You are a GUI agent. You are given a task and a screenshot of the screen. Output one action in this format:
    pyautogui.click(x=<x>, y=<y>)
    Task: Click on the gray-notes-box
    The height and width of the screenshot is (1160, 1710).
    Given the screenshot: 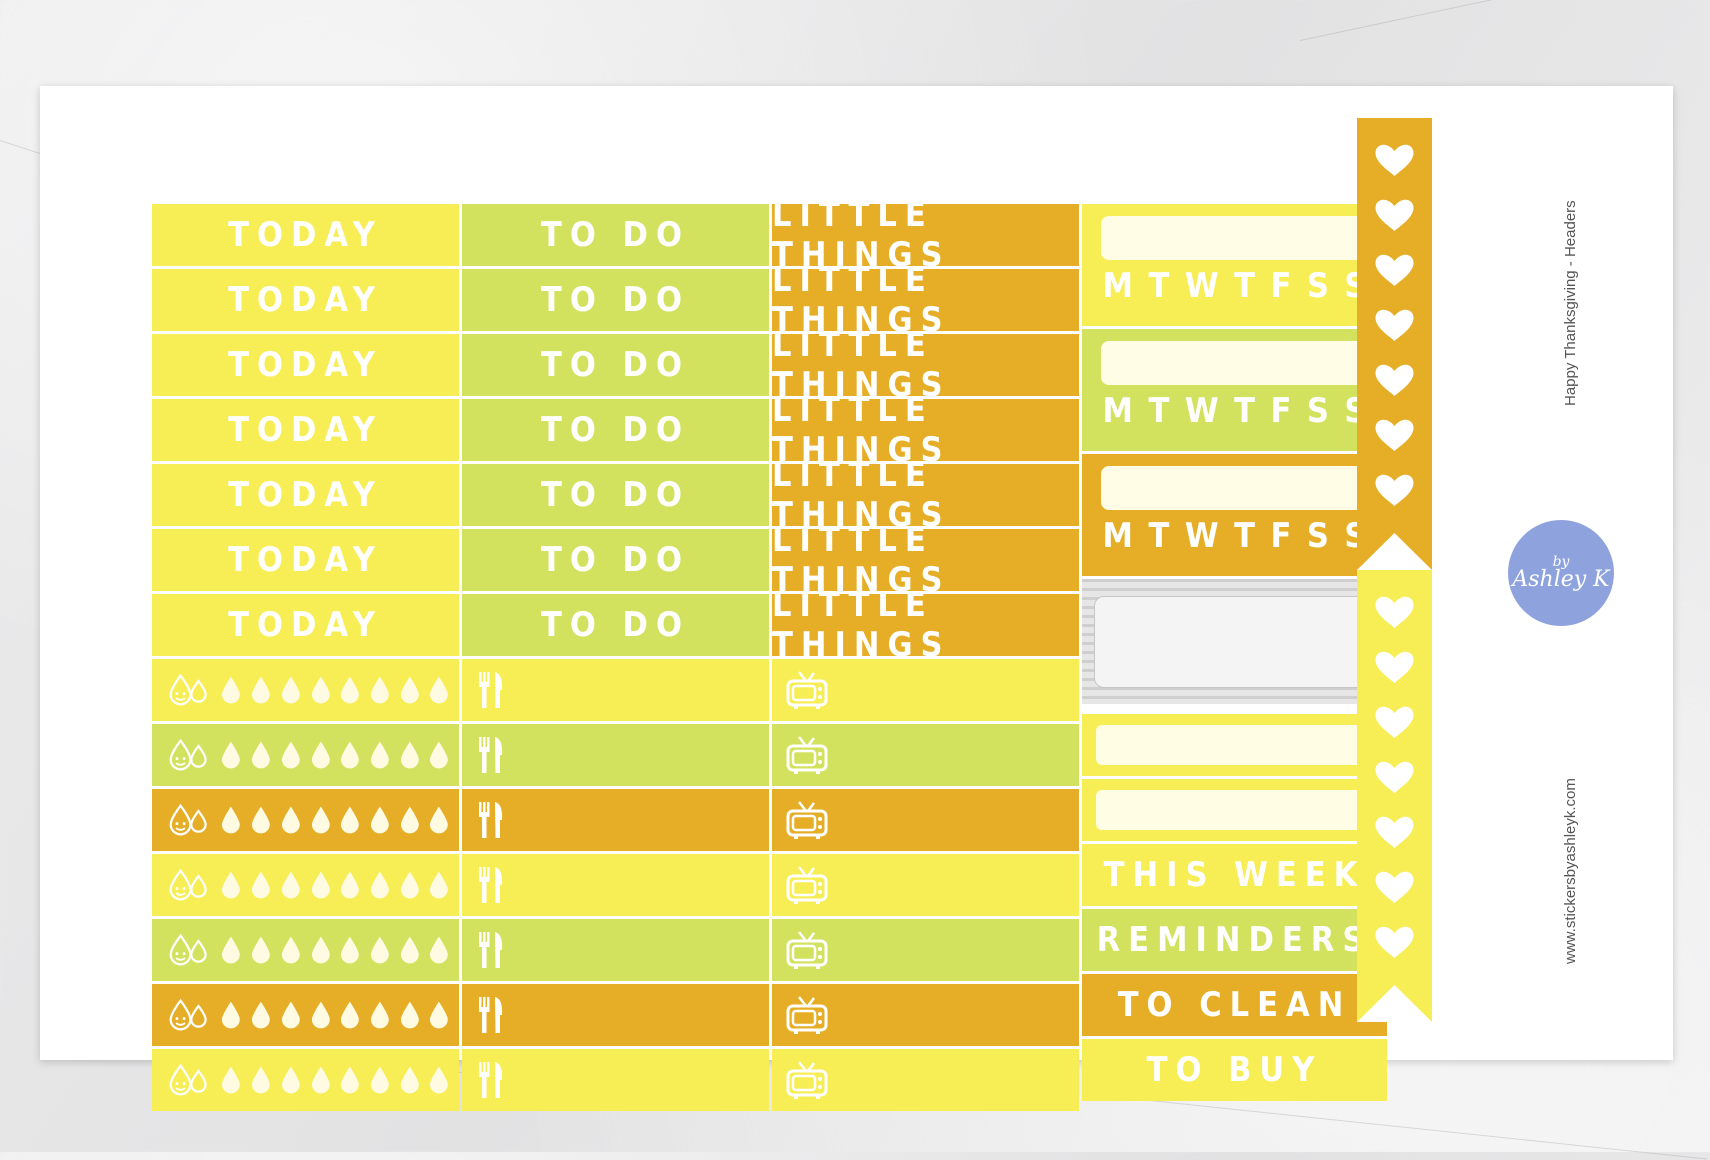 What is the action you would take?
    pyautogui.click(x=1234, y=641)
    